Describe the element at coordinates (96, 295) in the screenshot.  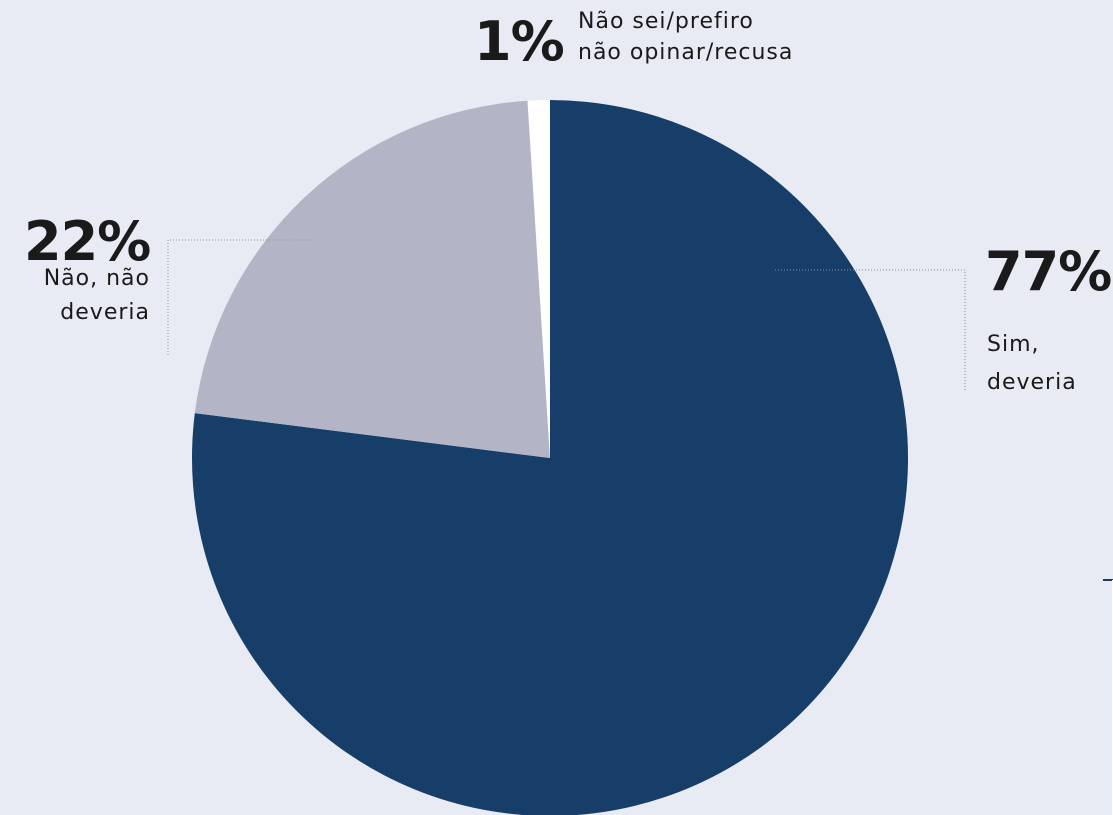
I see `category-label: Não, não deveria` at that location.